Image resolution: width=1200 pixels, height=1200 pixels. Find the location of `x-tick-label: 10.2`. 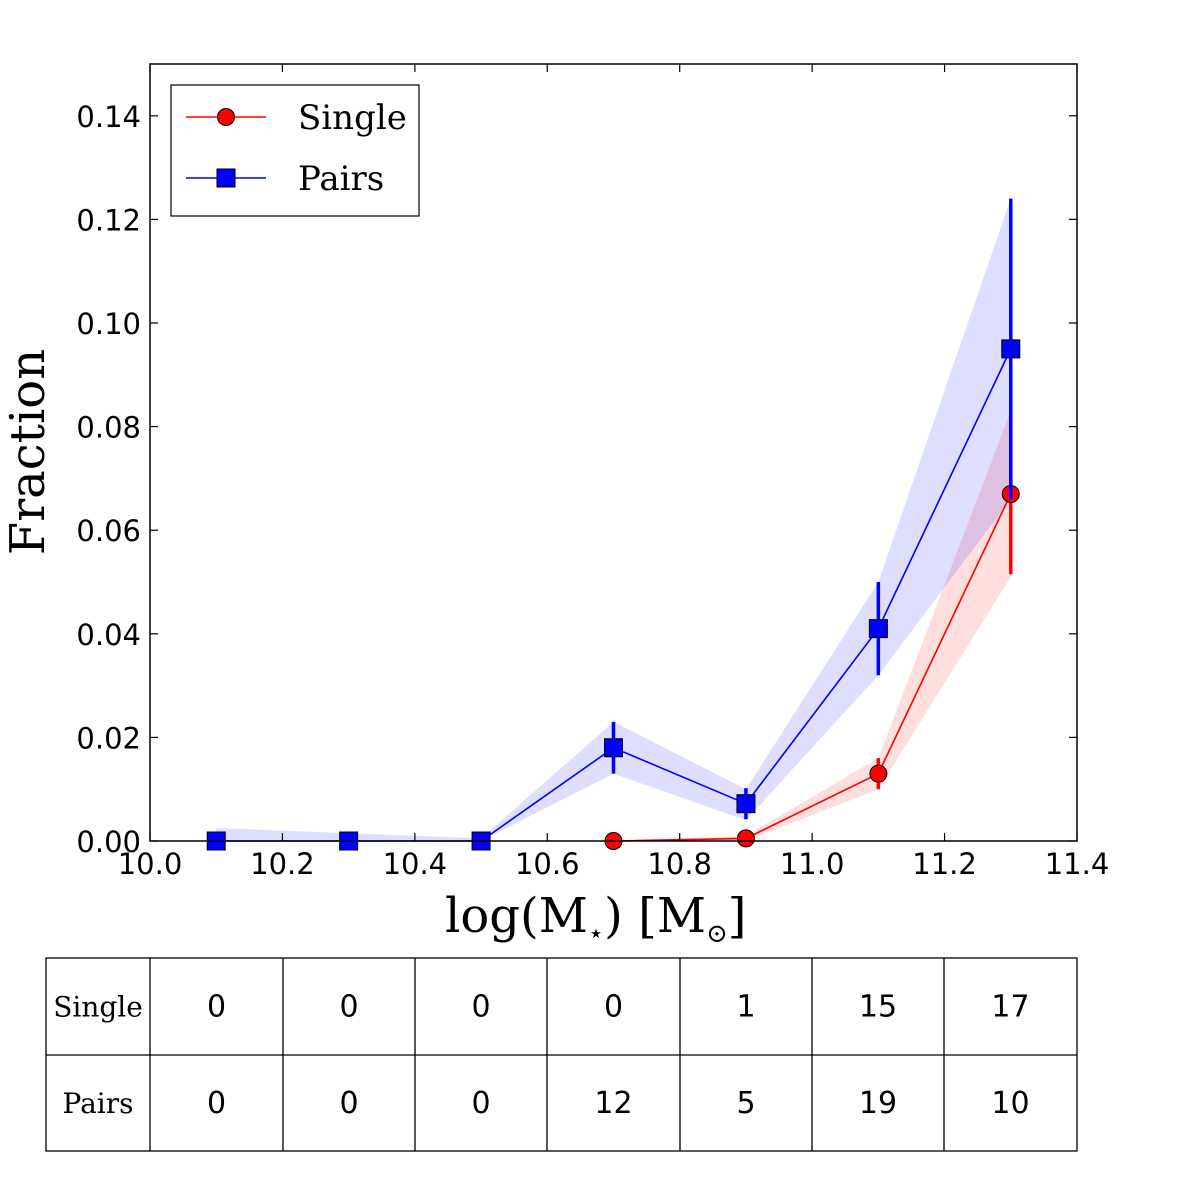

x-tick-label: 10.2 is located at coordinates (282, 864).